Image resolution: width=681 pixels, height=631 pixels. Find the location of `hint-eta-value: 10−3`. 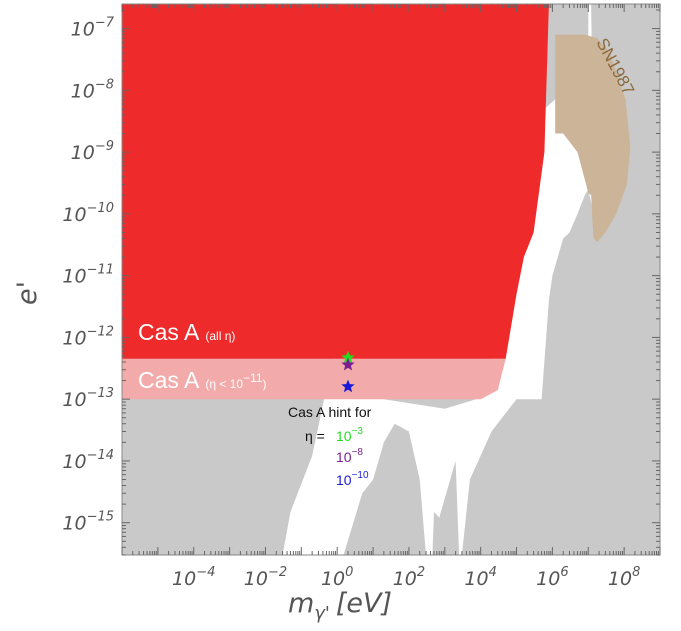

hint-eta-value: 10−3 is located at coordinates (349, 435).